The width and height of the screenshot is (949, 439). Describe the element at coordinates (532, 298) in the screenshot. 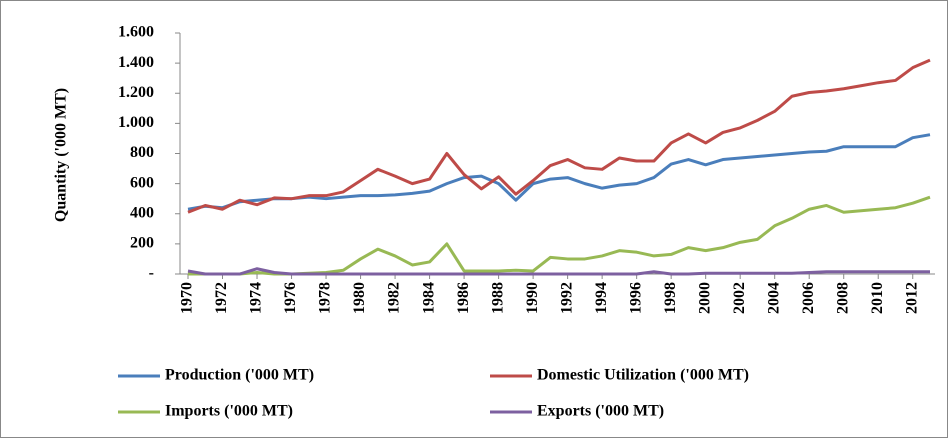

I see `x-tick-label: 1990` at that location.